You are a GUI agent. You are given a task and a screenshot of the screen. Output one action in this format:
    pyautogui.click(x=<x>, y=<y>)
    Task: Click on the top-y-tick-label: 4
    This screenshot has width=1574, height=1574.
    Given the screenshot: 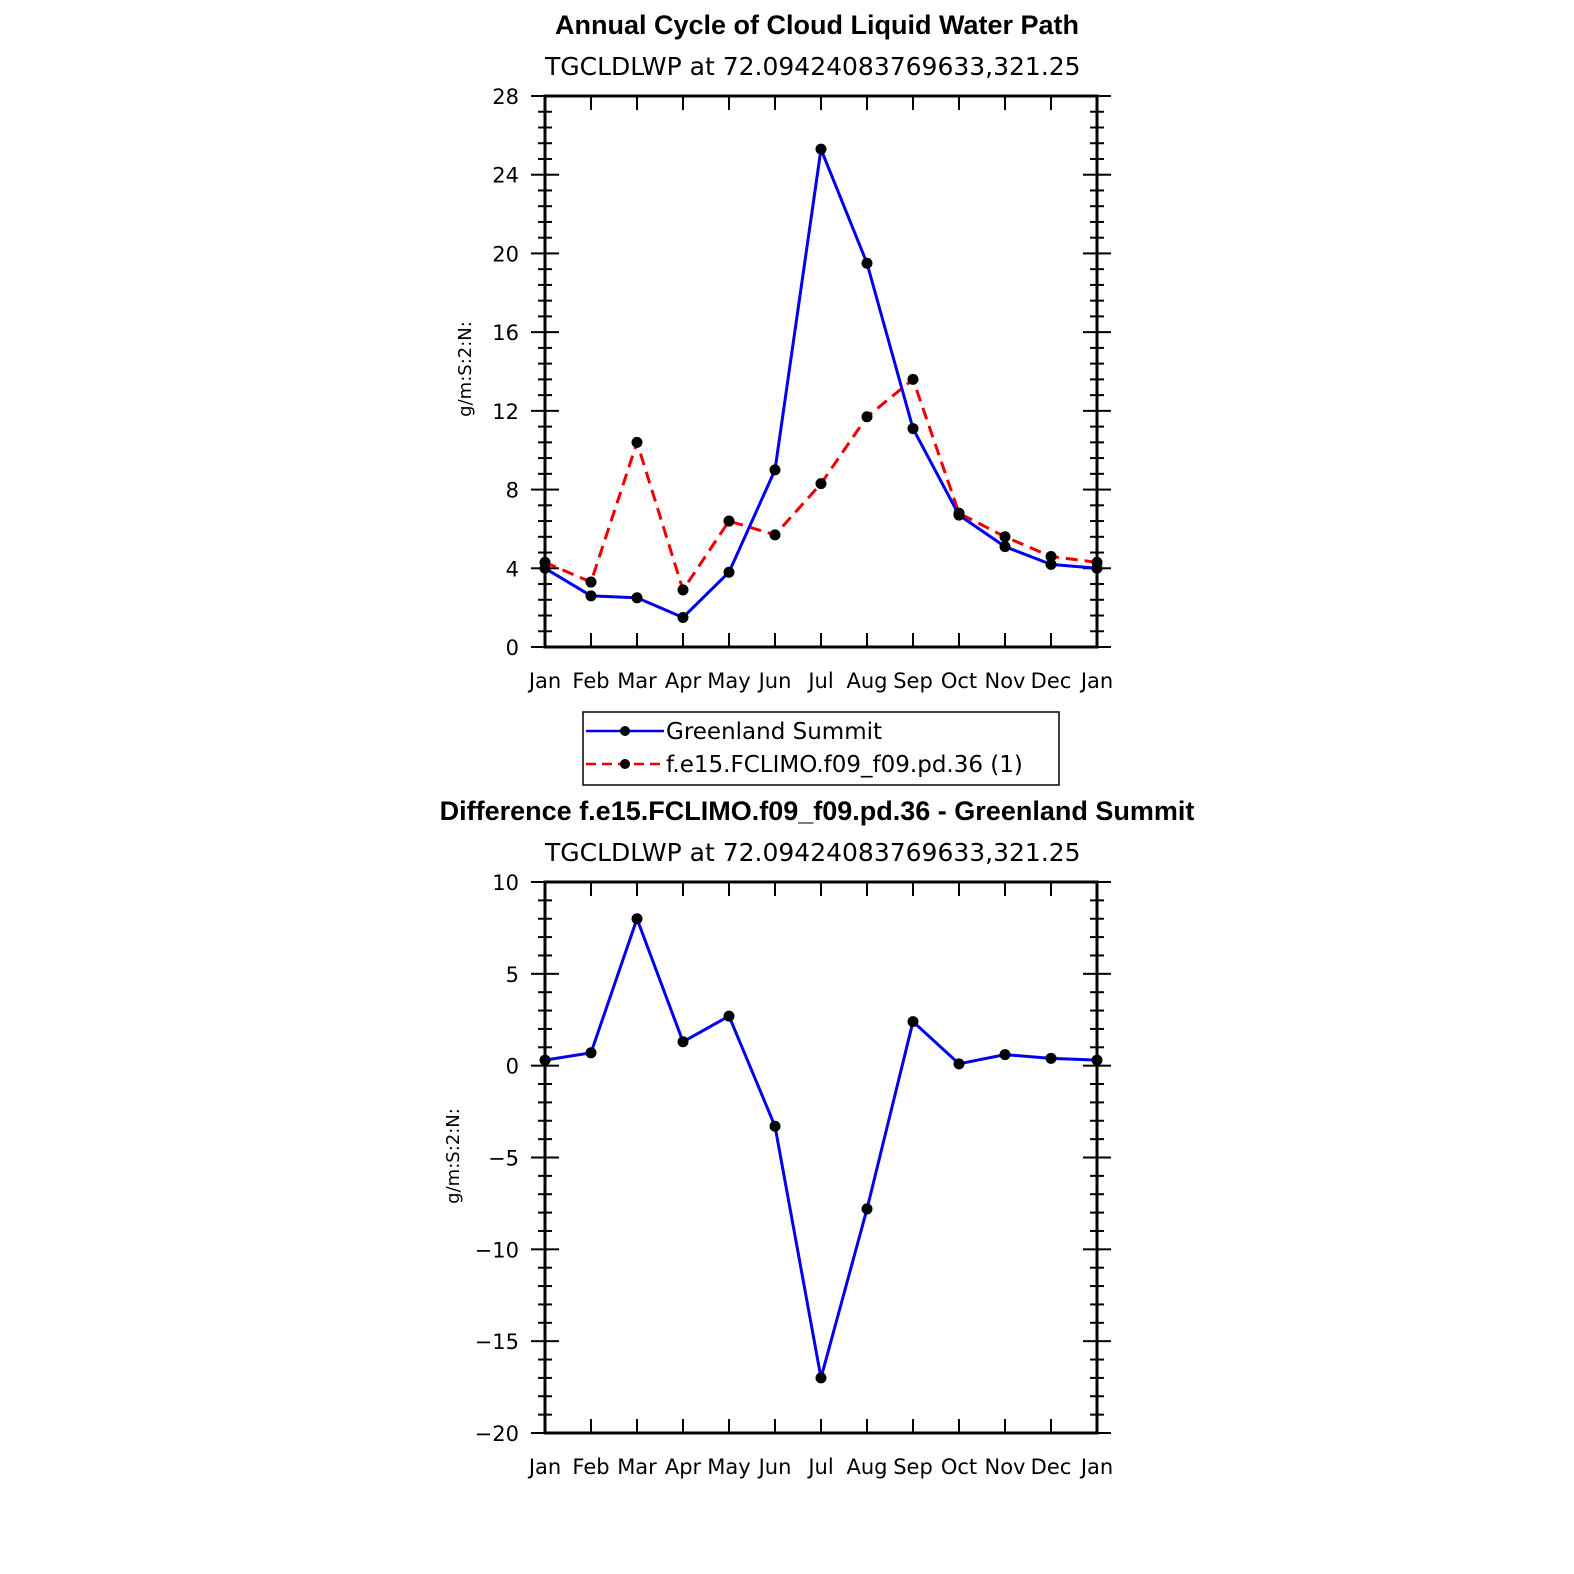 What is the action you would take?
    pyautogui.click(x=512, y=569)
    